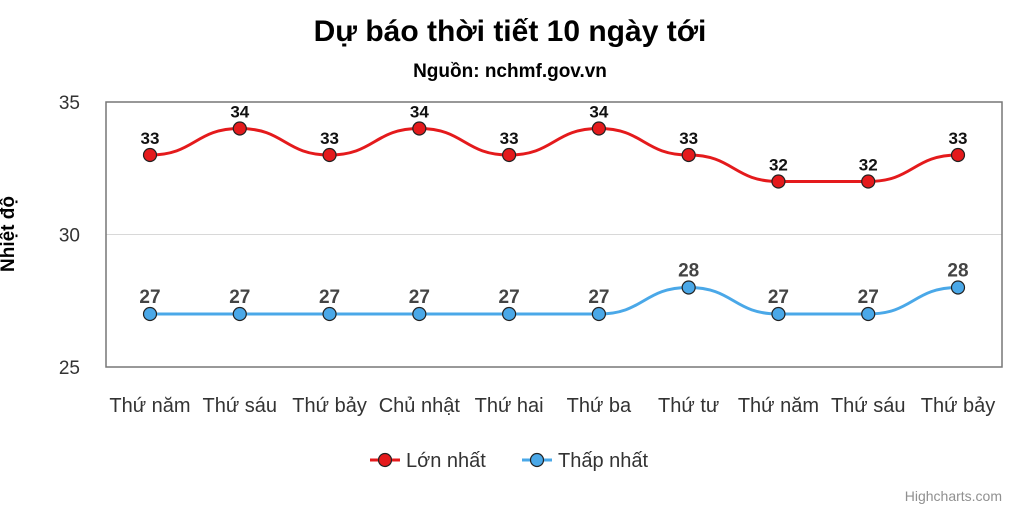 The image size is (1020, 510). Describe the element at coordinates (9, 234) in the screenshot. I see `y-axis-title: Nhiệt độ` at that location.